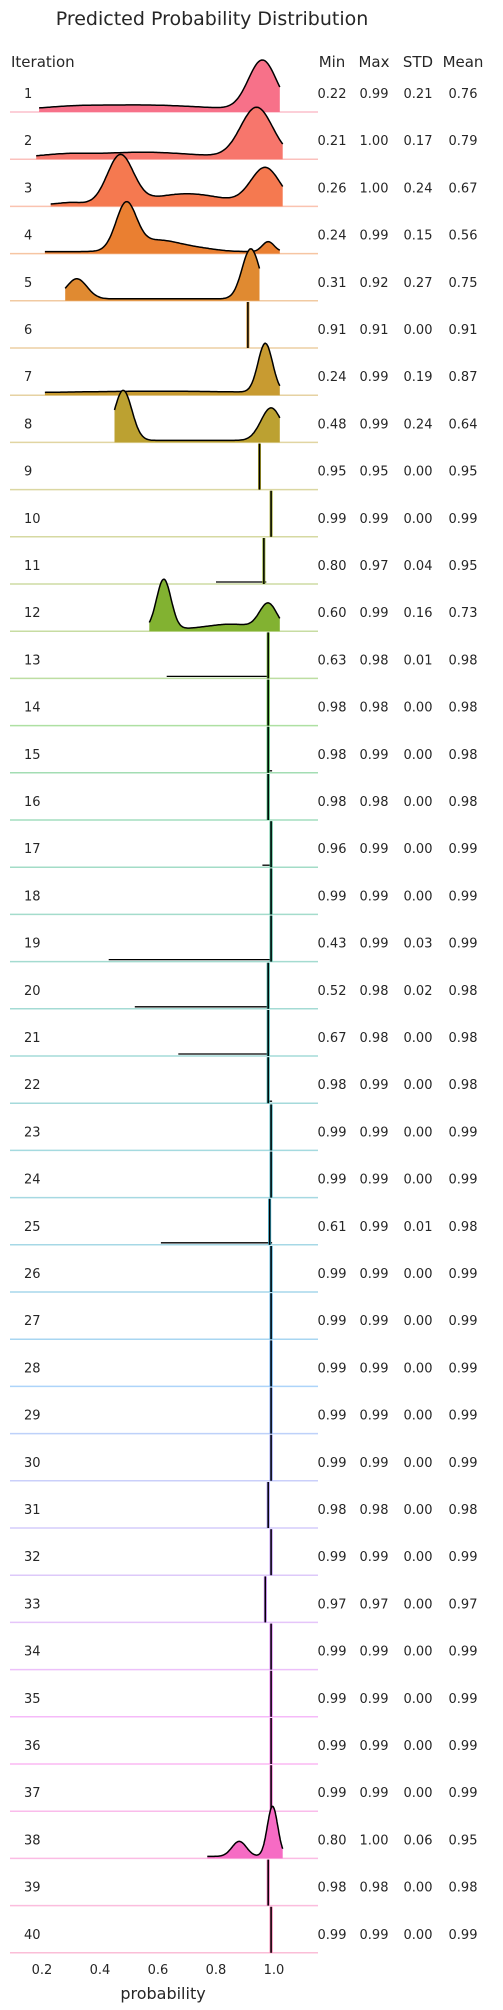  Describe the element at coordinates (216, 1970) in the screenshot. I see `x-tick-label: 0.8` at that location.